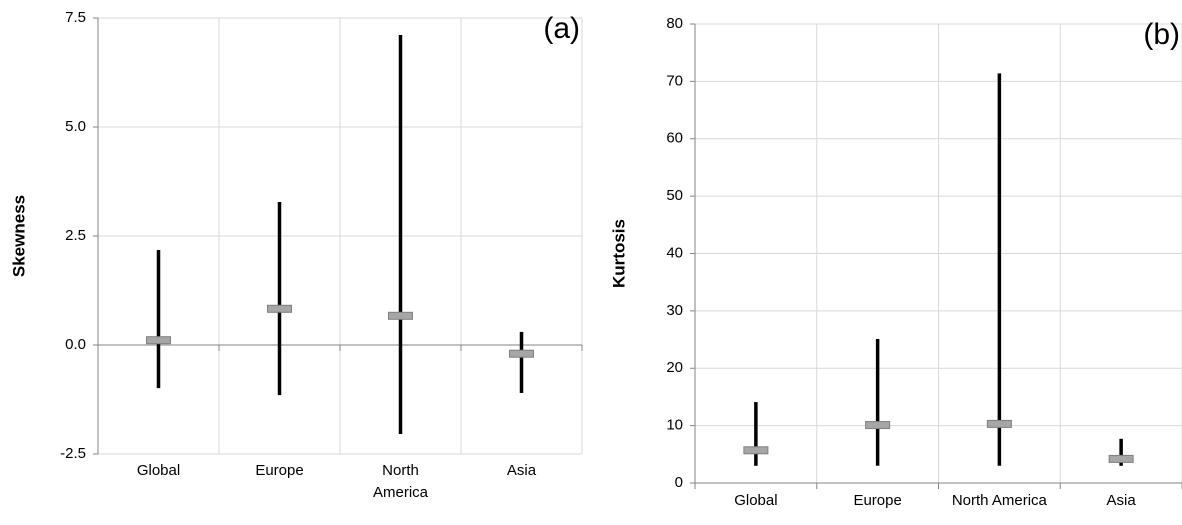  Describe the element at coordinates (679, 482) in the screenshot. I see `y-tick-label: 0` at that location.